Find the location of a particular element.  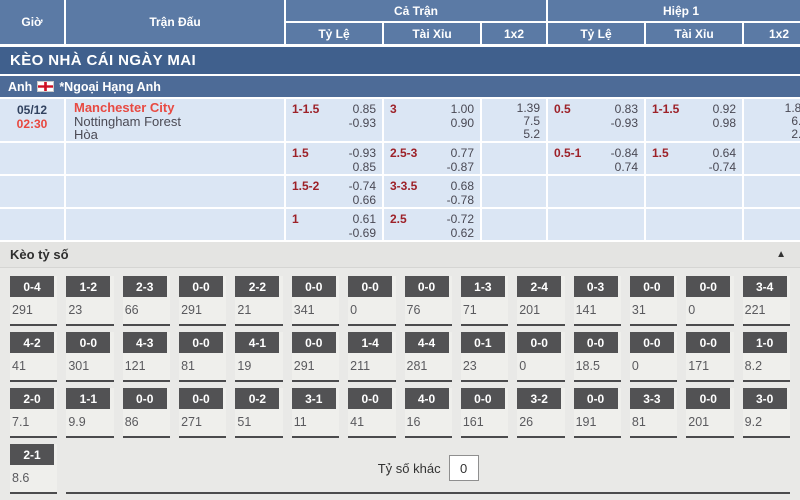

odd-value: 0.83 is located at coordinates (626, 109).